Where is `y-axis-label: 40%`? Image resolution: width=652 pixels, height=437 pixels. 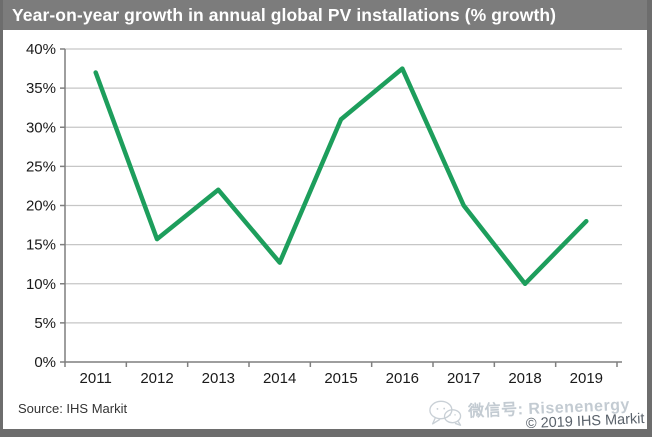
y-axis-label: 40% is located at coordinates (41, 49).